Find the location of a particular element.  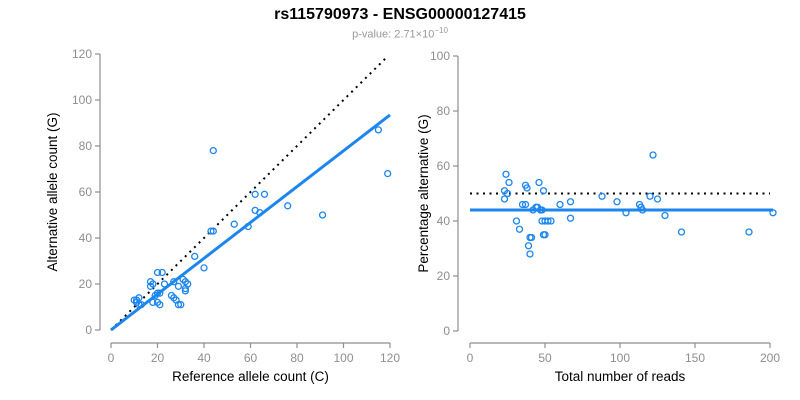

pvalue-text: p-value: 2.71×10 is located at coordinates (393, 34).